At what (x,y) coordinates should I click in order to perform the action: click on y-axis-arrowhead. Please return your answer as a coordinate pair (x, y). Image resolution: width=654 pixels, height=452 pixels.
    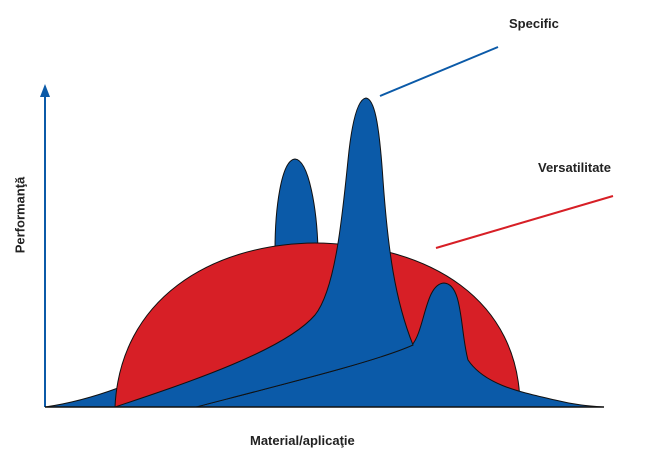
    Looking at the image, I should click on (45, 90).